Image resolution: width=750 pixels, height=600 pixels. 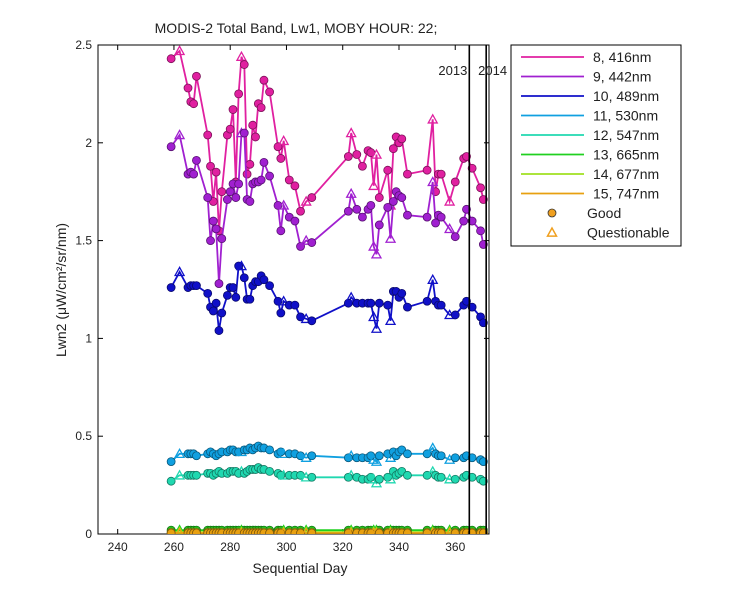 What do you see at coordinates (83, 45) in the screenshot?
I see `y-tick-label: 2.5` at bounding box center [83, 45].